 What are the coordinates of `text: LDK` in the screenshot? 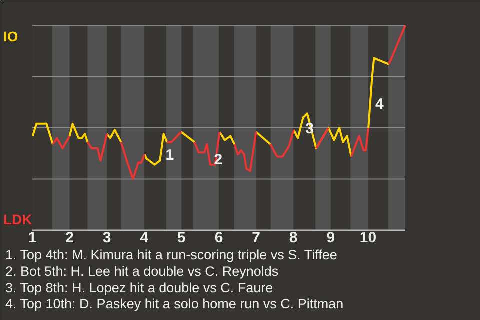 It's located at (18, 220).